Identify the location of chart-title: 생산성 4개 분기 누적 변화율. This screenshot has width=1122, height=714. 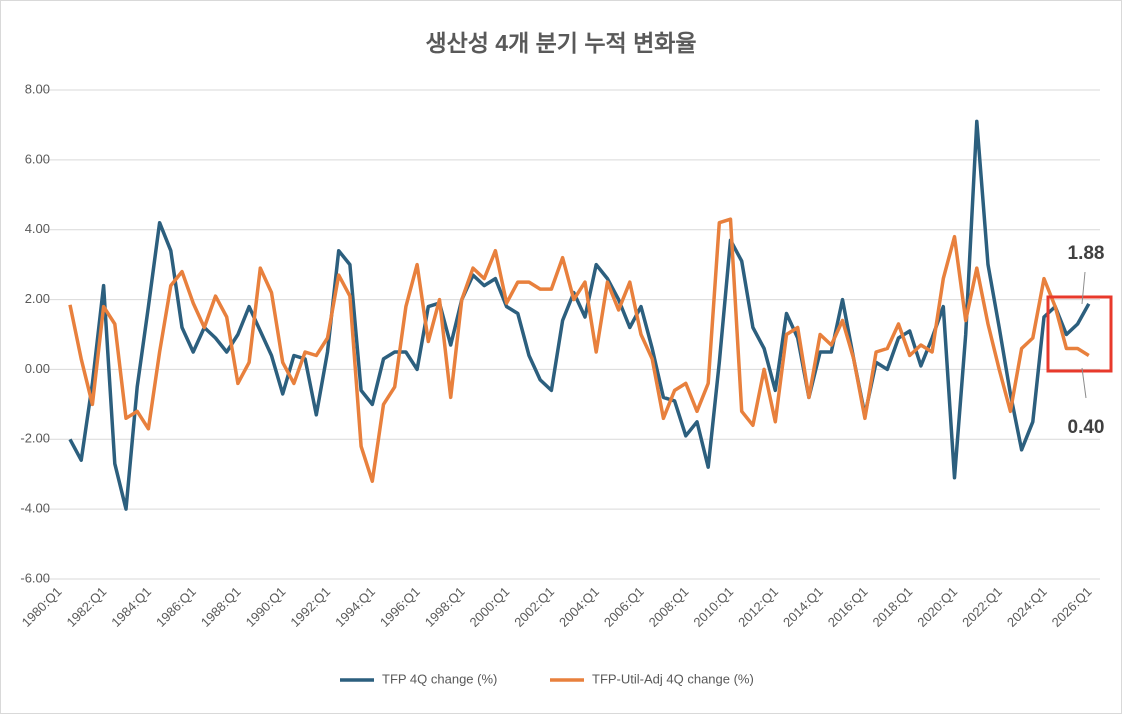
(560, 43).